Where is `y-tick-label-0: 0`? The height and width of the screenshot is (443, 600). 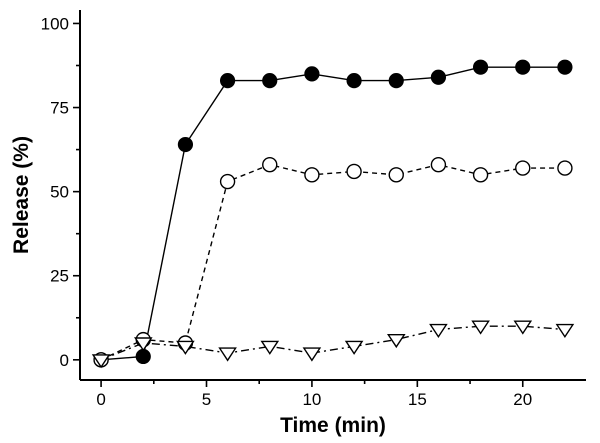
y-tick-label-0: 0 is located at coordinates (64, 360).